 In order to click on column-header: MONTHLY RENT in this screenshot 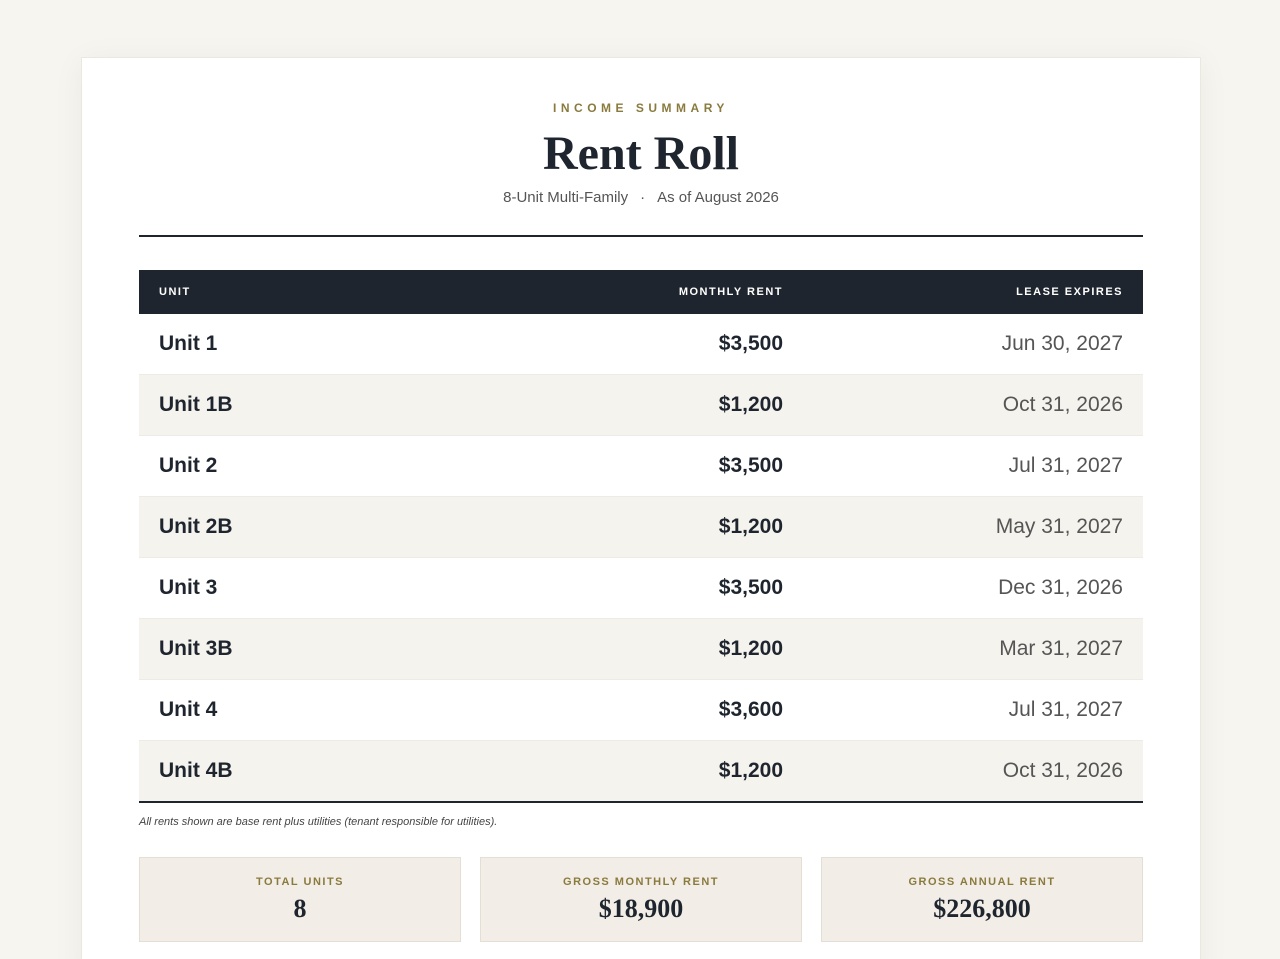, I will do `click(633, 292)`.